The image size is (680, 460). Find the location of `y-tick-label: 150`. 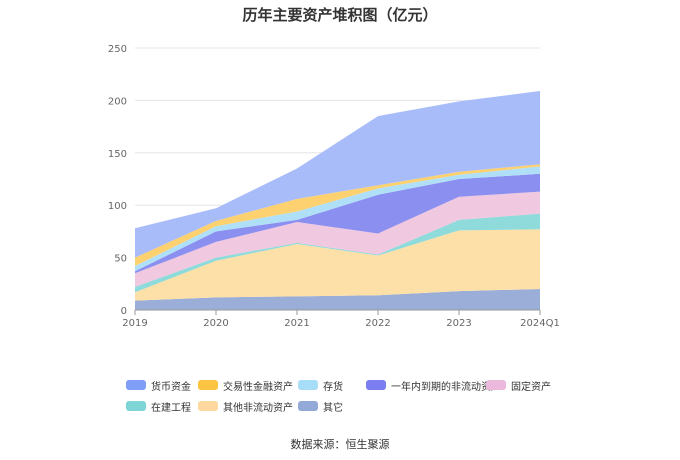

y-tick-label: 150 is located at coordinates (117, 154).